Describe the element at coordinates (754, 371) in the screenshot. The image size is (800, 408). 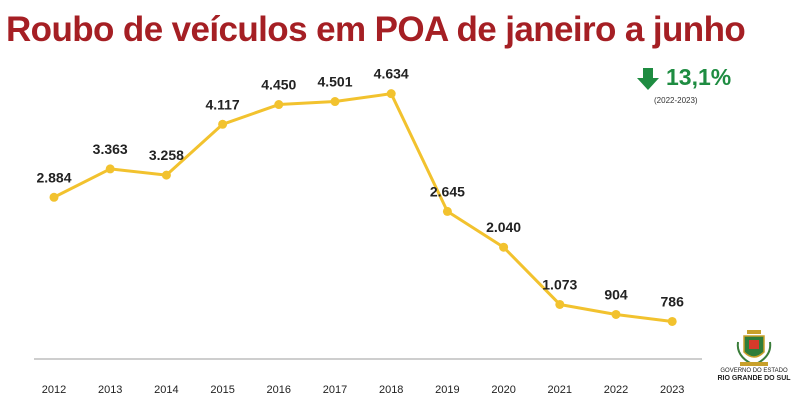
I see `logo-text-line1: GOVERNO DO ESTADO` at that location.